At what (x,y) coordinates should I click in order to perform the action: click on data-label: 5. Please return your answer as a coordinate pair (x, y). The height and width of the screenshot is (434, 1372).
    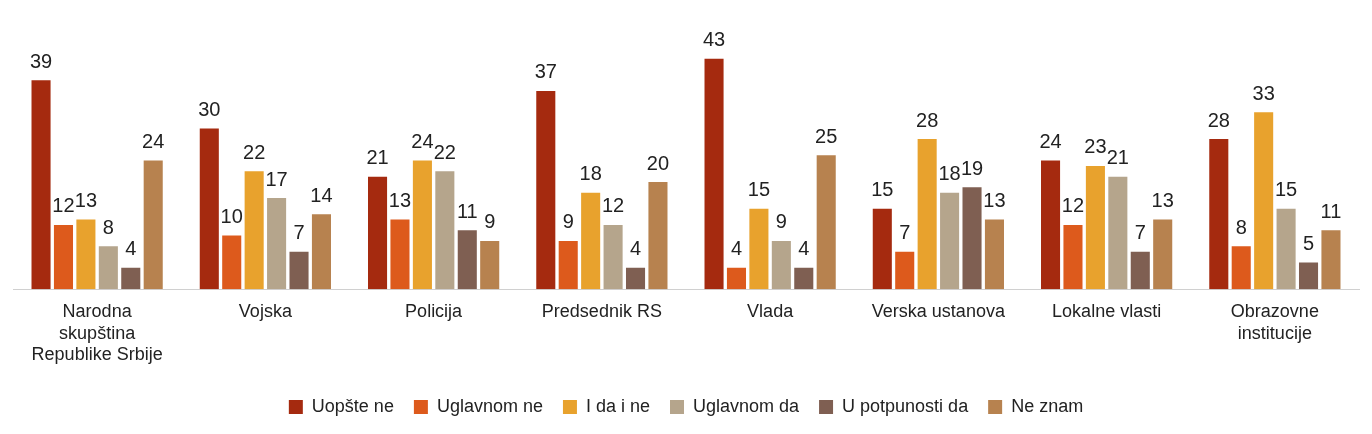
    Looking at the image, I should click on (1308, 242).